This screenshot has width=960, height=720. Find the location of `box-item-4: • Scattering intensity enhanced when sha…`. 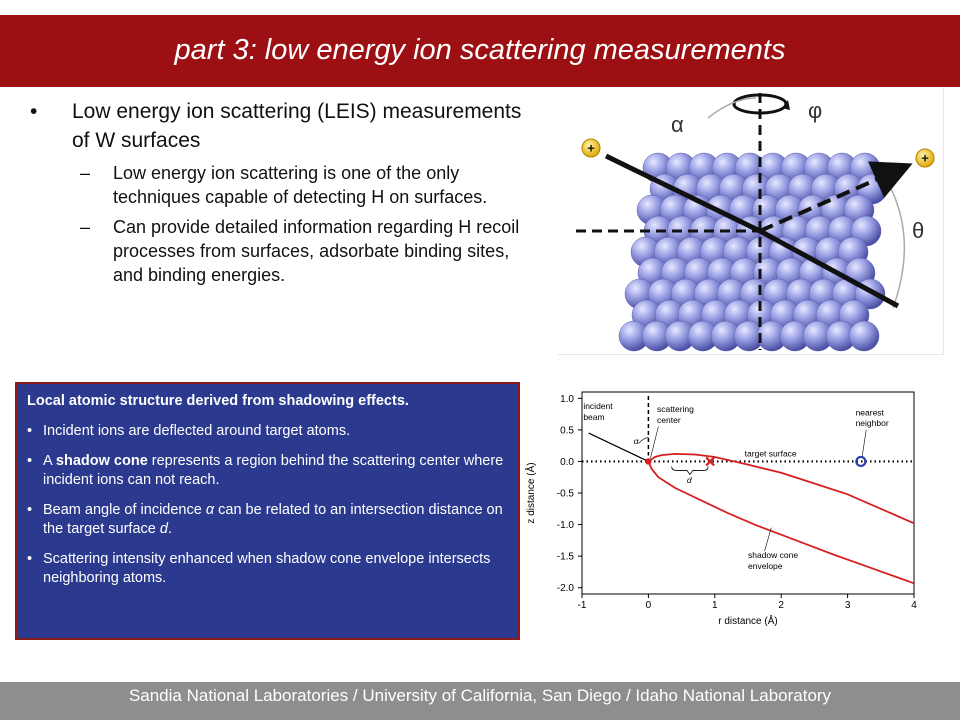

box-item-4: • Scattering intensity enhanced when sha… is located at coordinates (267, 569).